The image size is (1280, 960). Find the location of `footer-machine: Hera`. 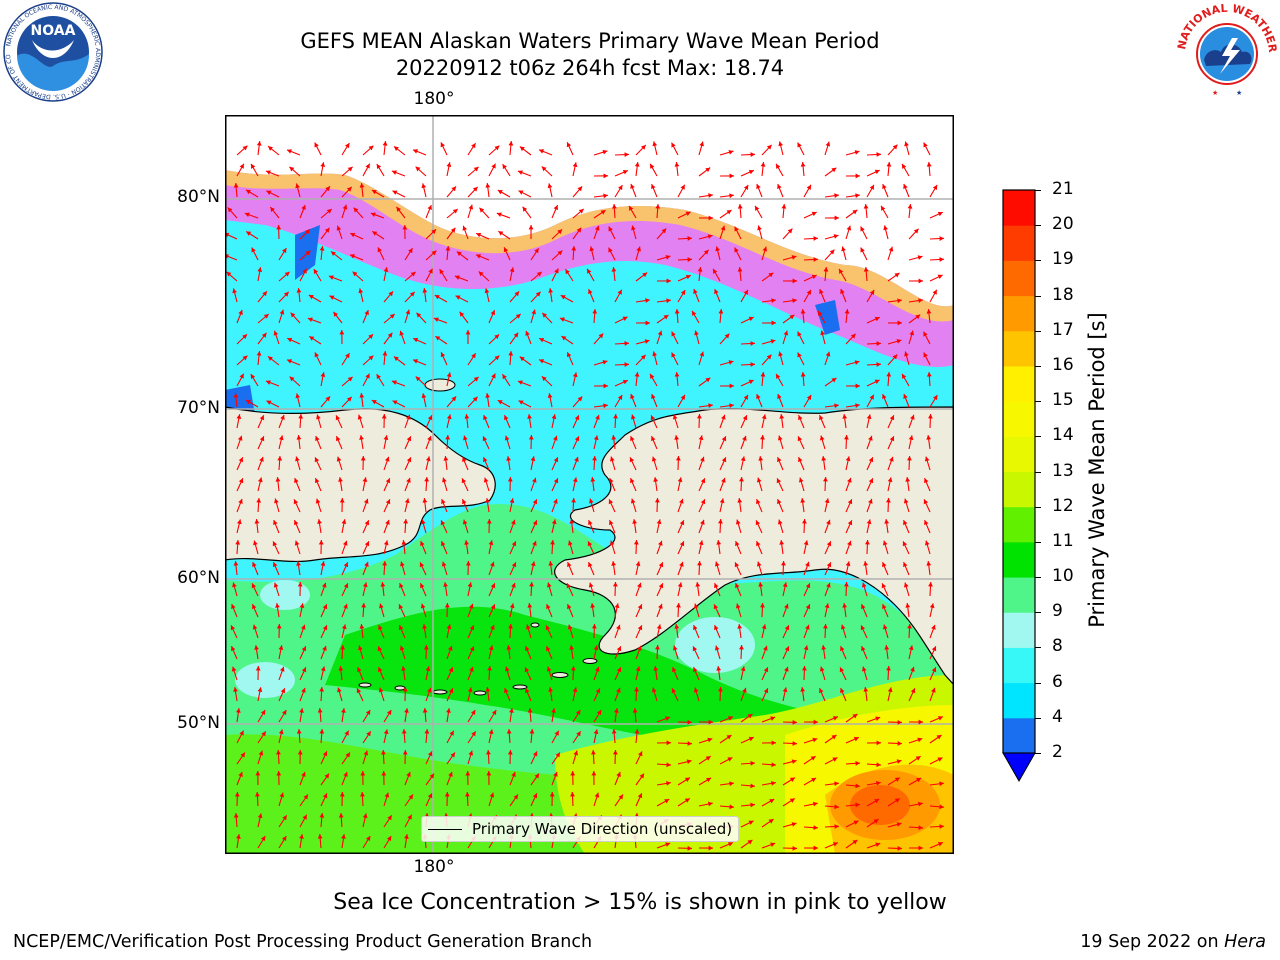

footer-machine: Hera is located at coordinates (1245, 942).